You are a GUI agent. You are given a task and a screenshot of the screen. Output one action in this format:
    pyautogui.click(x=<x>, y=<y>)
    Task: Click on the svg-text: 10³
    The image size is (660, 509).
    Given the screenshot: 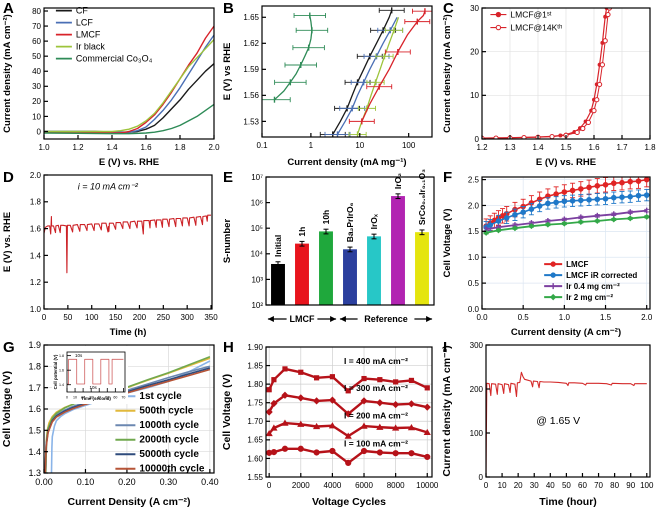 What is the action you would take?
    pyautogui.click(x=257, y=279)
    